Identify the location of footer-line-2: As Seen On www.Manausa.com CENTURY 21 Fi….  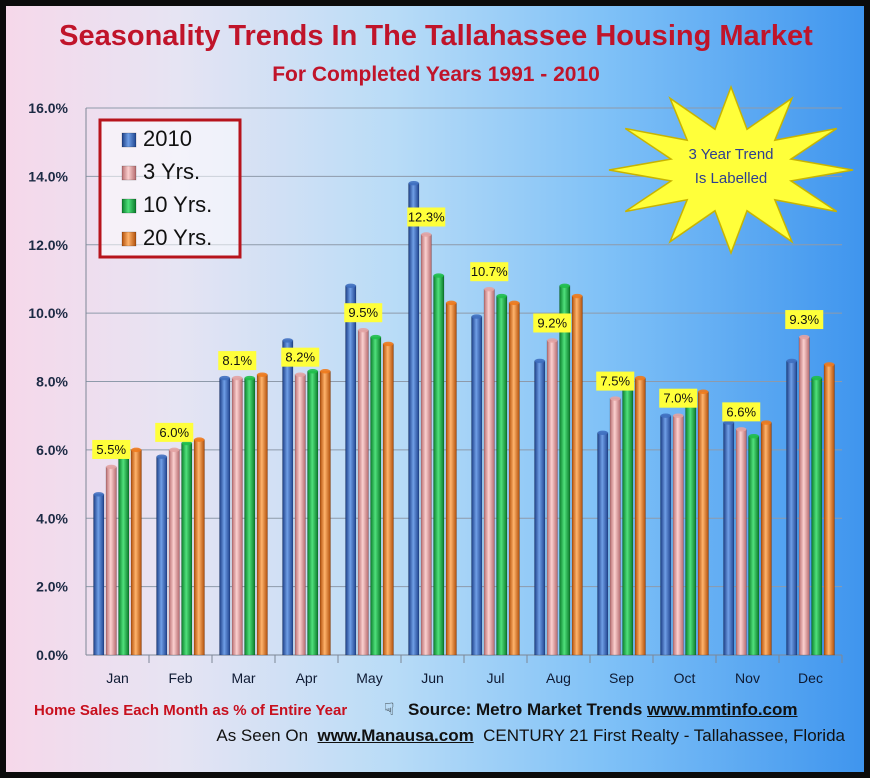
(435, 738).